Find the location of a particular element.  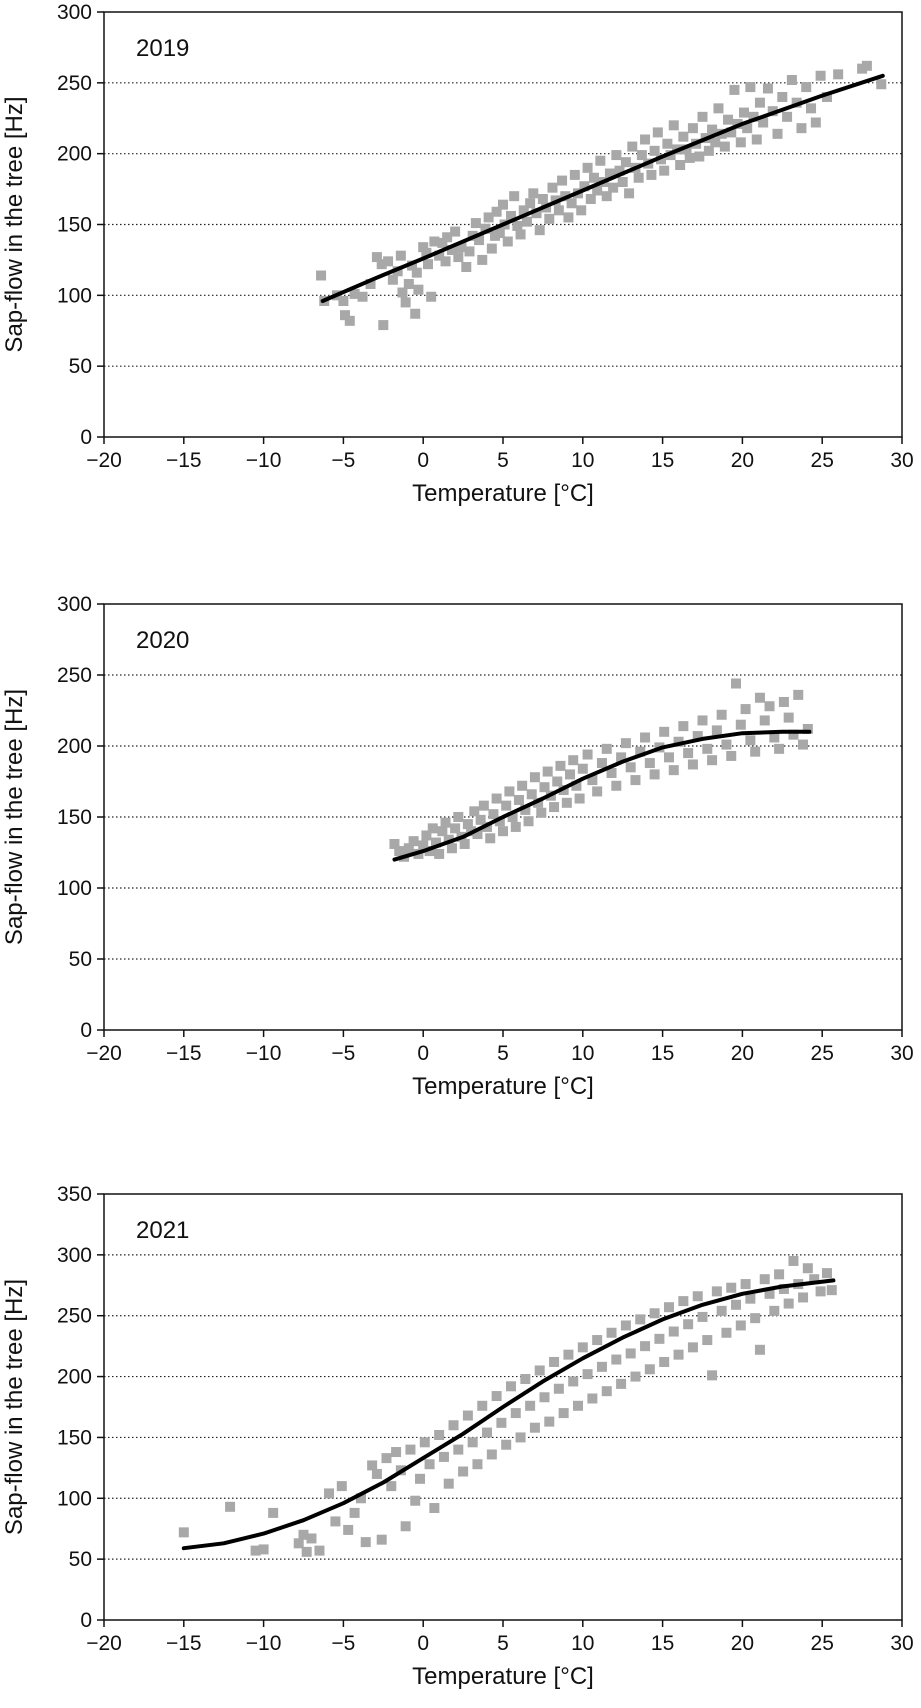

x-tick-label: −5 is located at coordinates (343, 460).